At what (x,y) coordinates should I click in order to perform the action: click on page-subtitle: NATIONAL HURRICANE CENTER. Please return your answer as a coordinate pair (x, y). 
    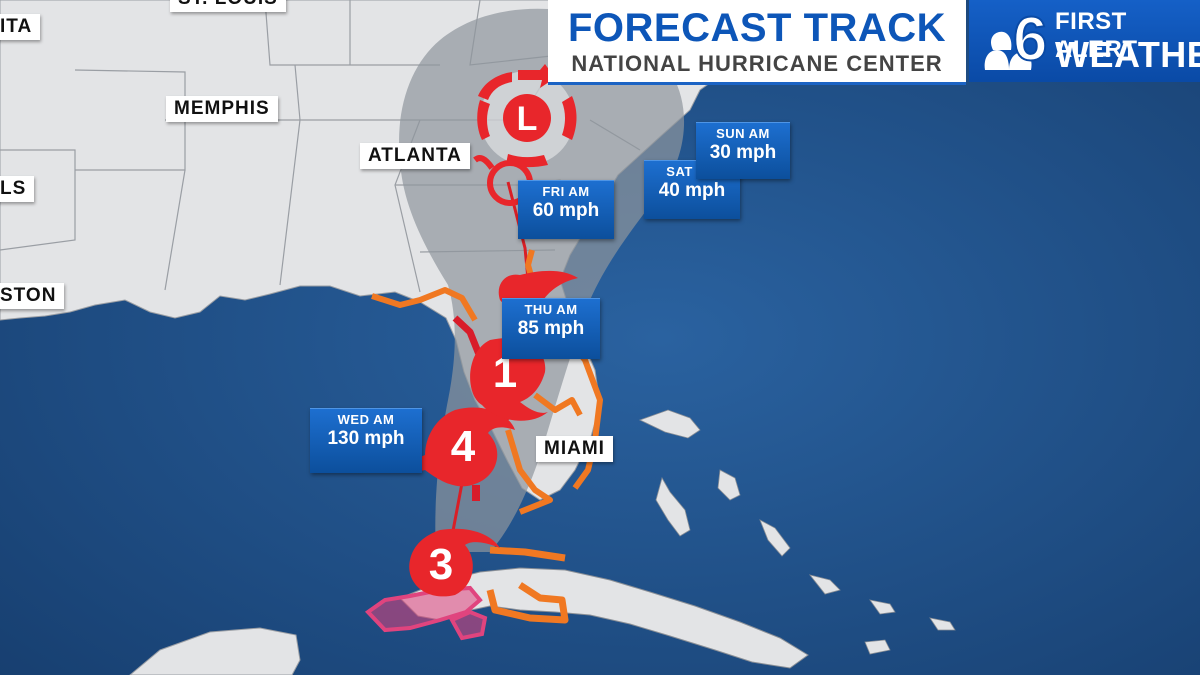
    Looking at the image, I should click on (757, 63).